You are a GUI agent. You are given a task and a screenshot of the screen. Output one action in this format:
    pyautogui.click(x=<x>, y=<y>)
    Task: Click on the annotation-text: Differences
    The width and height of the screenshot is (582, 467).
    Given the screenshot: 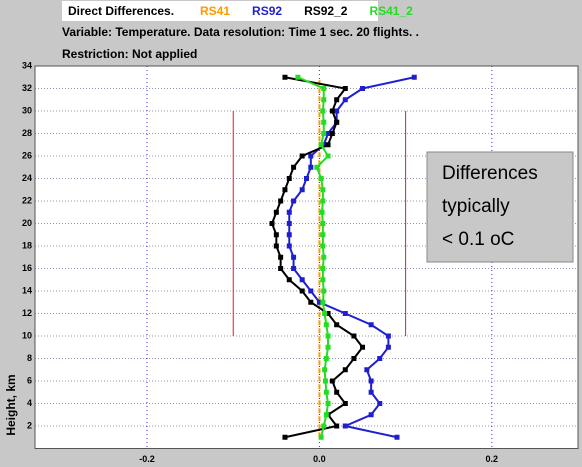 What is the action you would take?
    pyautogui.click(x=490, y=173)
    